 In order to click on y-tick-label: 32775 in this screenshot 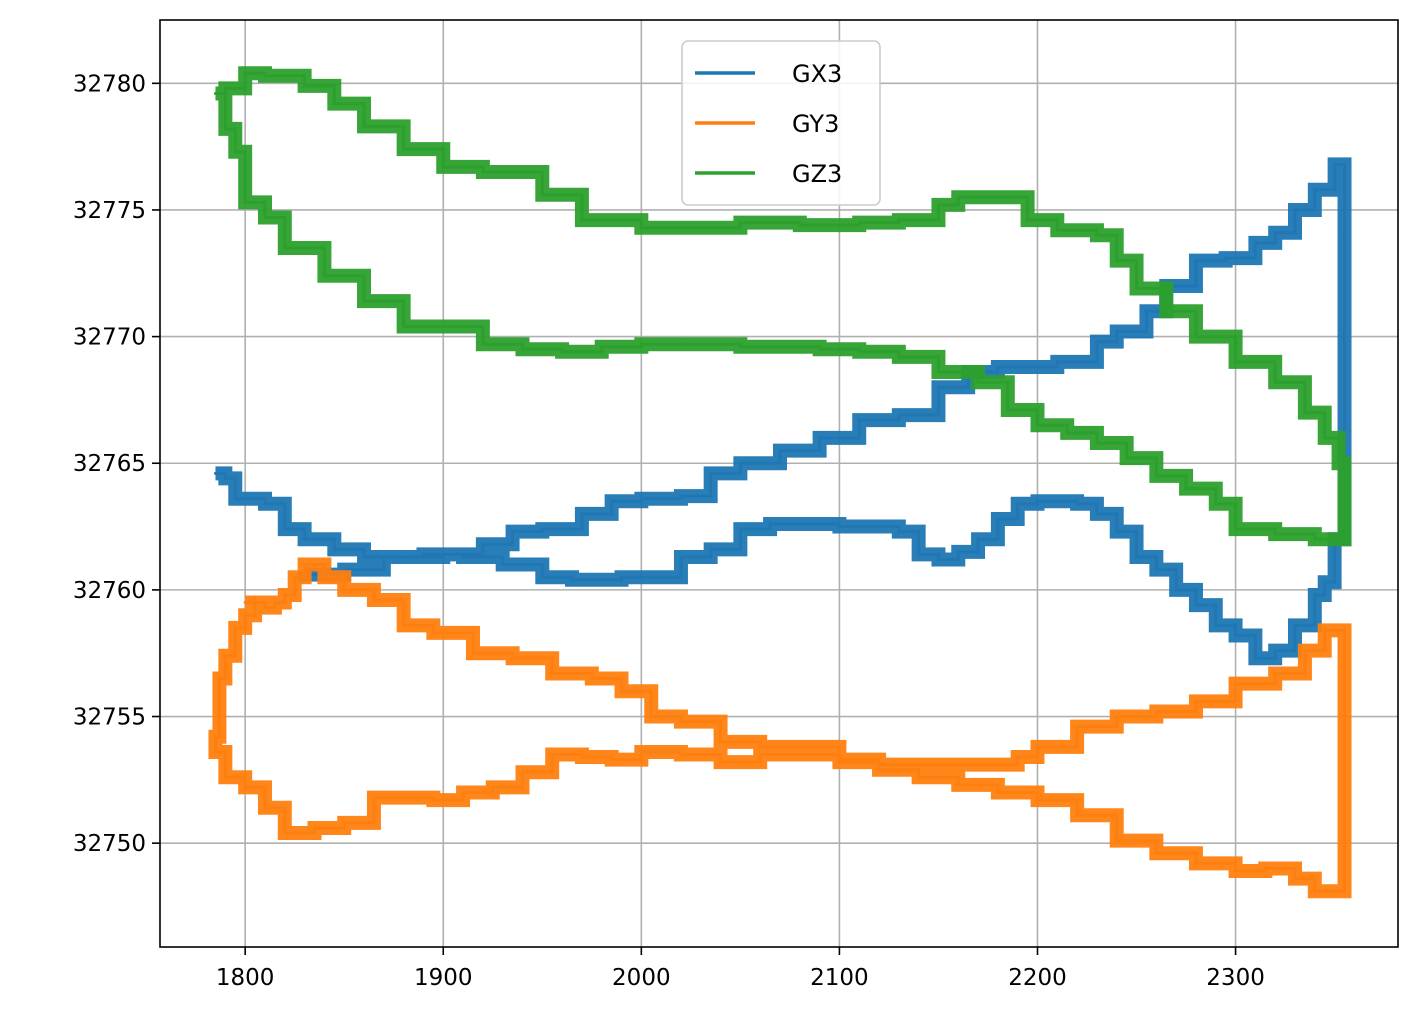, I will do `click(109, 211)`.